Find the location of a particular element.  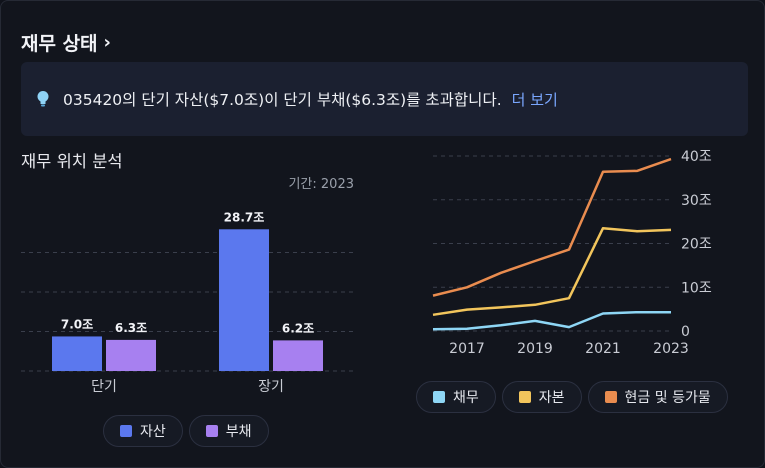

see-more-link: 더 보기 is located at coordinates (534, 99).